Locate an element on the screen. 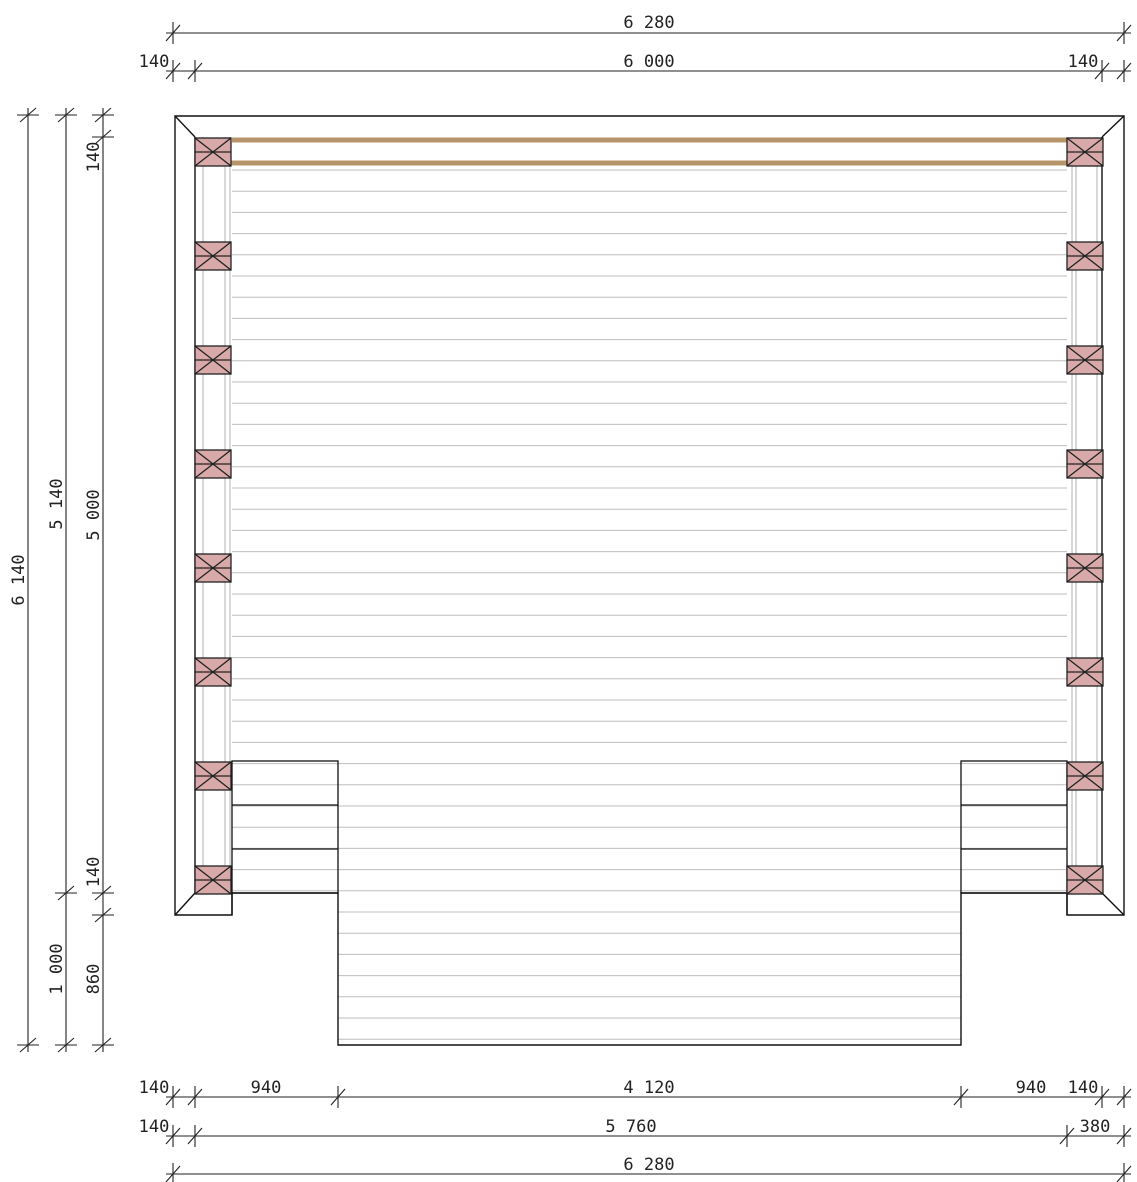  bottom-row2-right-dimension: 380 is located at coordinates (1095, 1127).